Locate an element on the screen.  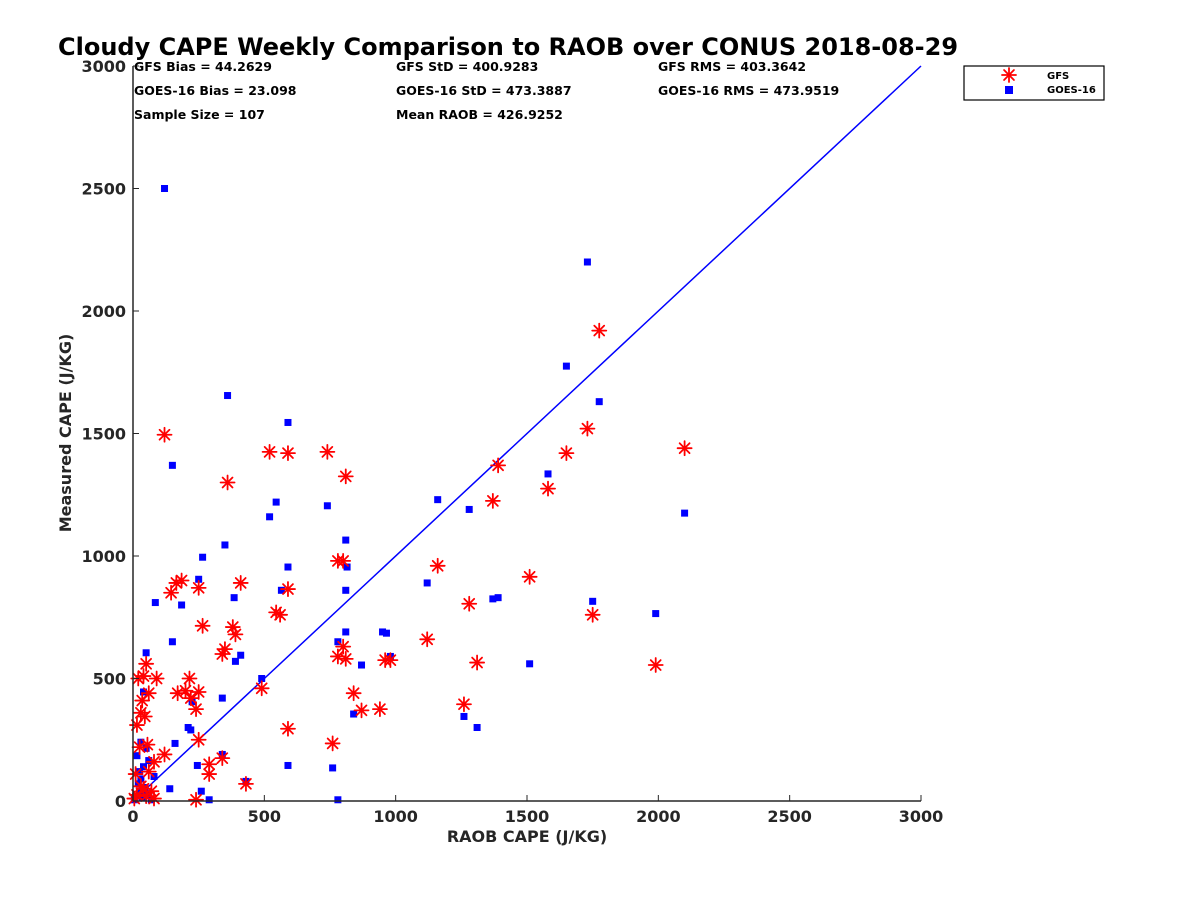
y-tick-label: 2000 is located at coordinates (103, 311).